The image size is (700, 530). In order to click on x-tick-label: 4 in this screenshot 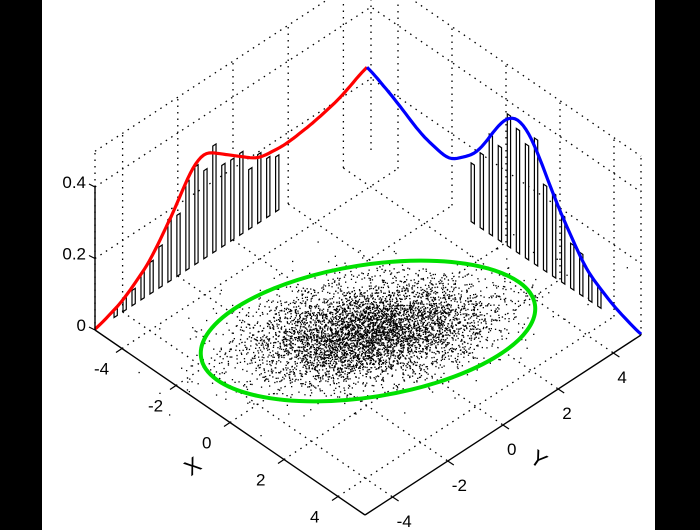, I will do `click(314, 517)`.